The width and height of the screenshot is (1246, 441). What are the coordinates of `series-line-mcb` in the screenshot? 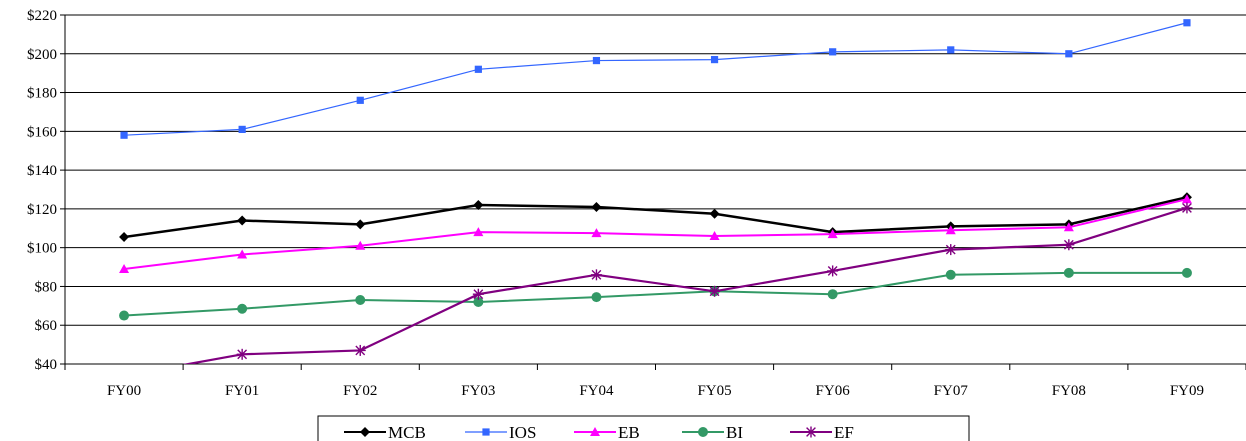 It's located at (655, 217).